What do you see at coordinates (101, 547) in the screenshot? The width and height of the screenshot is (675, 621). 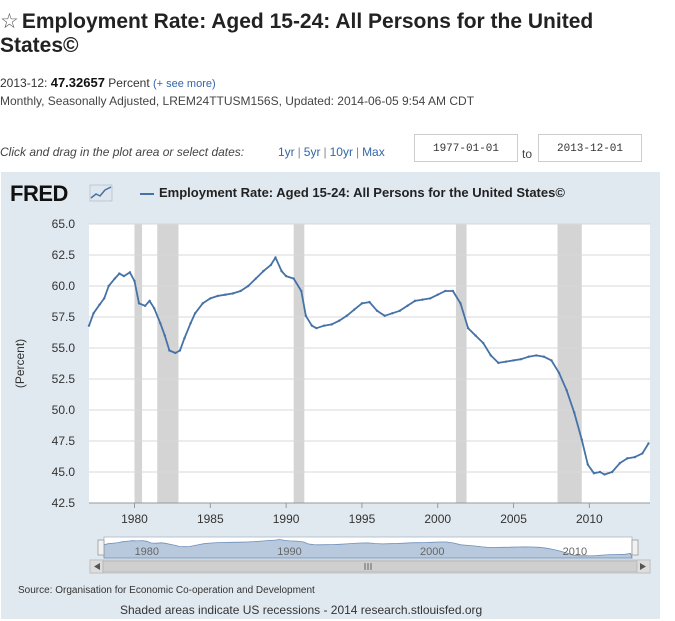 I see `navigator-handle-left` at bounding box center [101, 547].